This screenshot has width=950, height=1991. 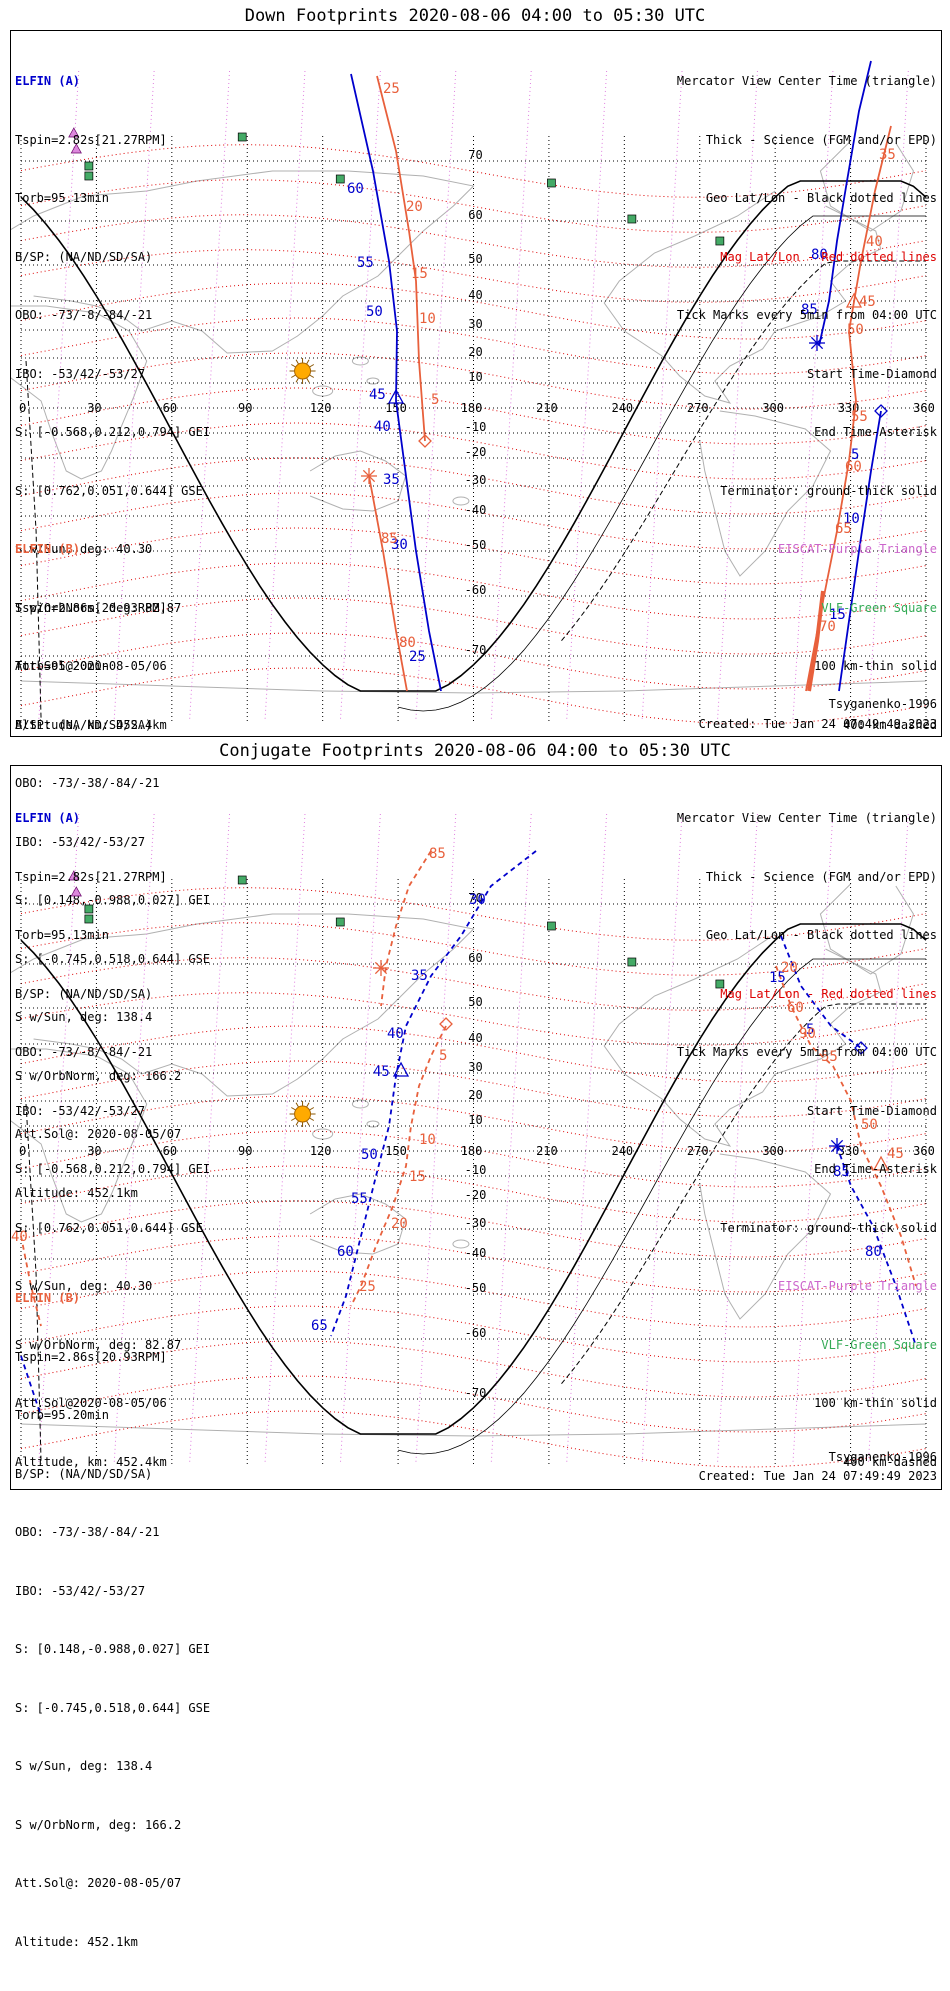 I want to click on info-line: IBO: -53/42/-53/27, so click(x=80, y=1590).